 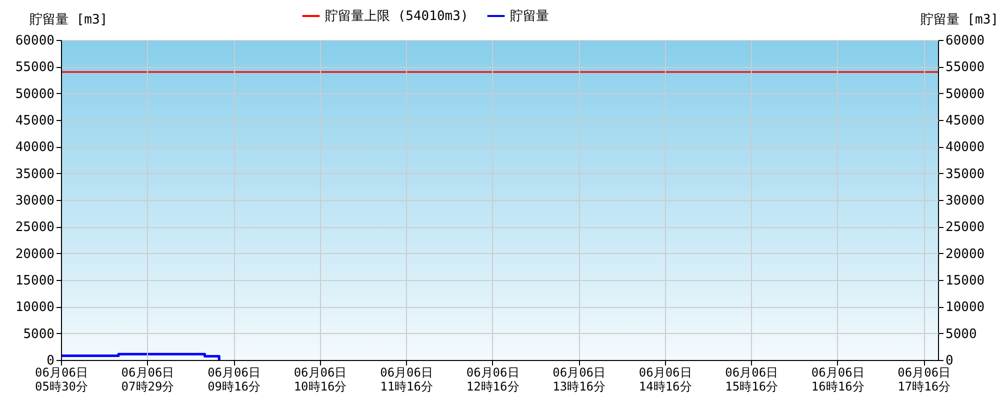 I want to click on x-tick-label: 06月06日 13時16分, so click(x=579, y=380).